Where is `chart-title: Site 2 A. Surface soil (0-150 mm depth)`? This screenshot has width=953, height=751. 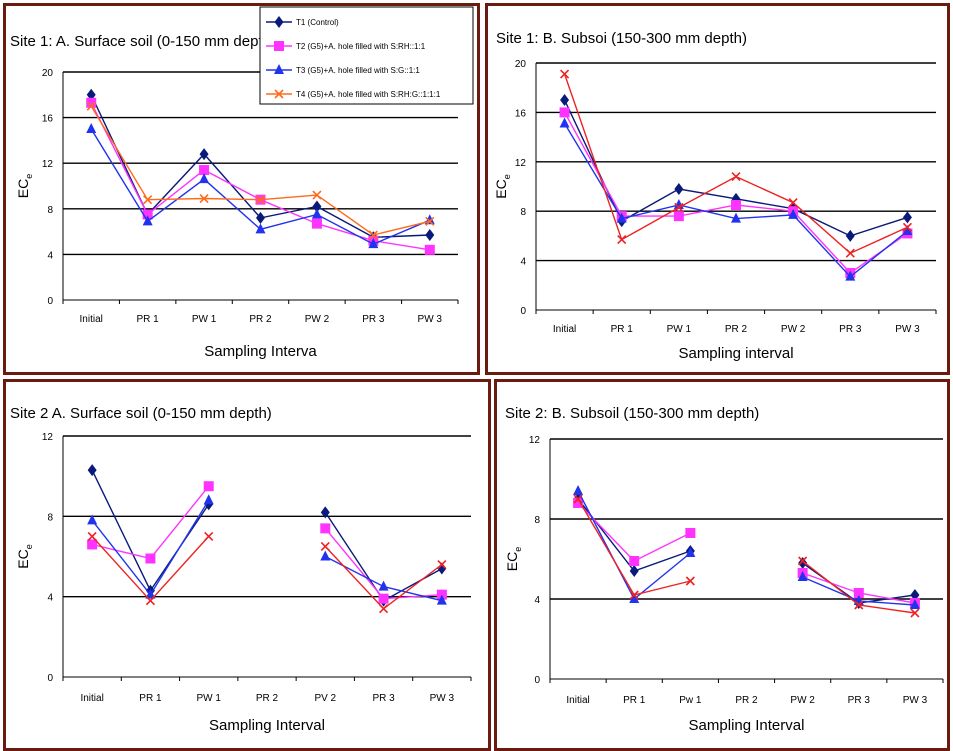
chart-title: Site 2 A. Surface soil (0-150 mm depth) is located at coordinates (141, 413).